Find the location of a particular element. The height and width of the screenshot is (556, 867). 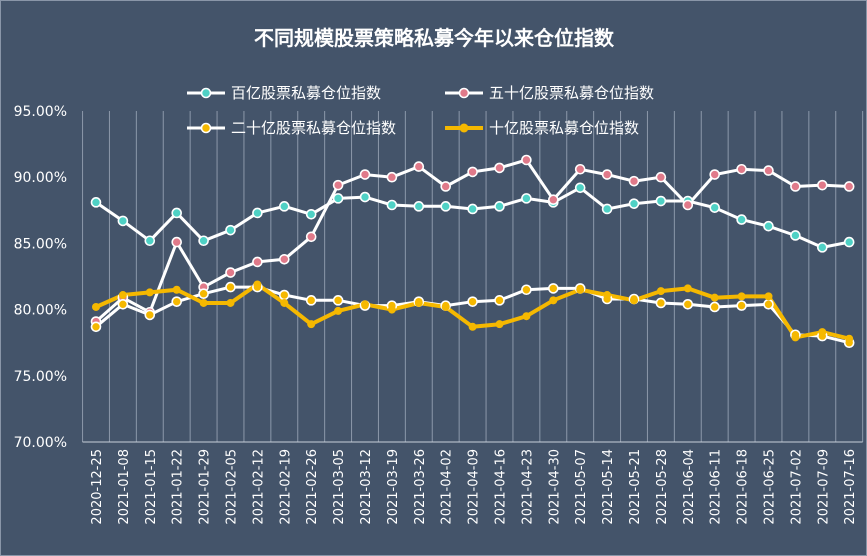

x-tick-label: 2021-05-07 is located at coordinates (581, 487).